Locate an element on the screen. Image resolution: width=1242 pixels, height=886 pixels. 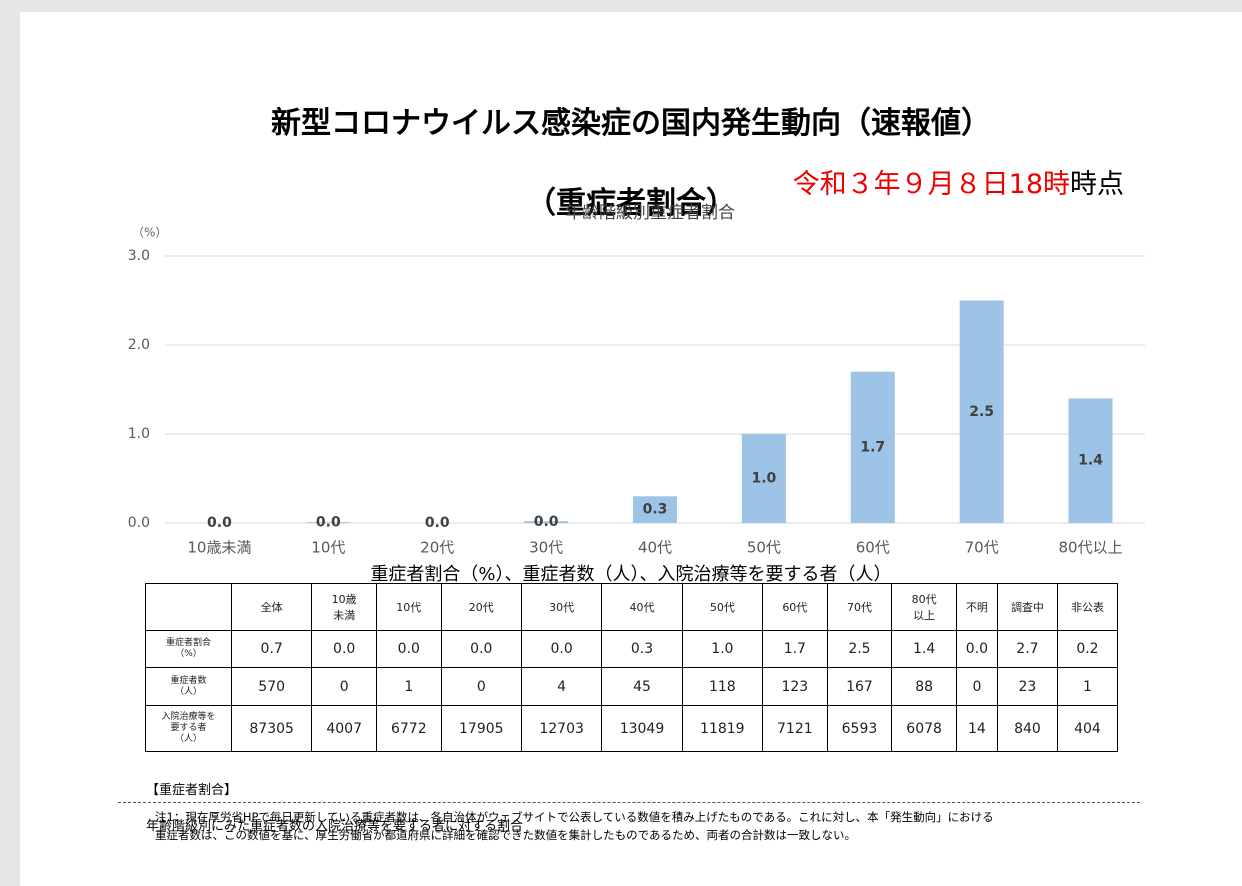
chart-title: 年齢階級別重症者割合 is located at coordinates (650, 213).